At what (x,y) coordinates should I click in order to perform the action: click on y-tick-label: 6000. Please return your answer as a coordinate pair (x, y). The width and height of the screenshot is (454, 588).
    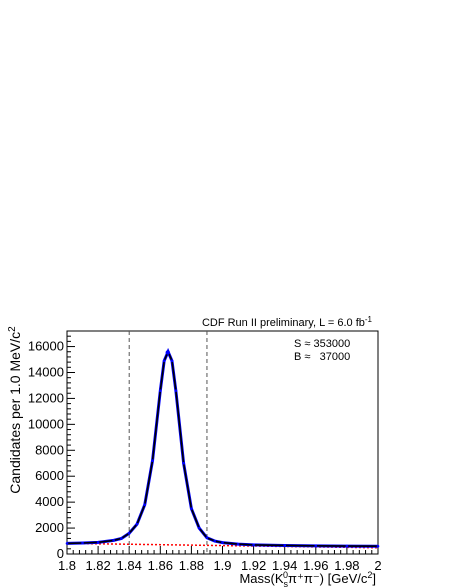
    Looking at the image, I should click on (49, 475).